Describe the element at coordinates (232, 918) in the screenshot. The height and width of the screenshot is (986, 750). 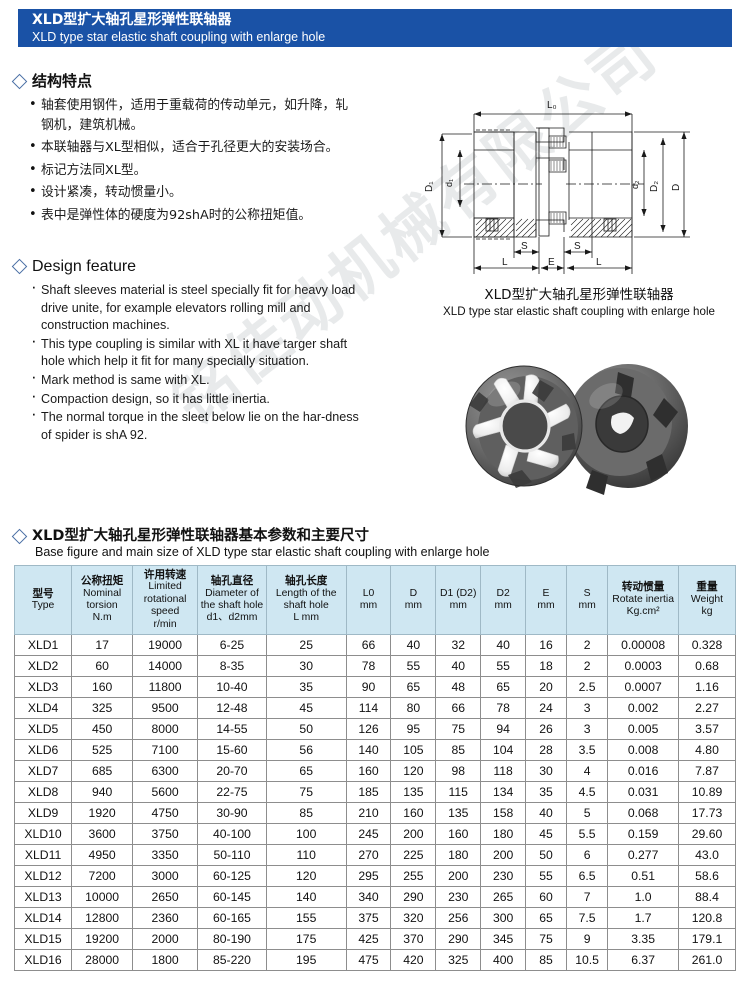
I see `table-cell: 60-165` at that location.